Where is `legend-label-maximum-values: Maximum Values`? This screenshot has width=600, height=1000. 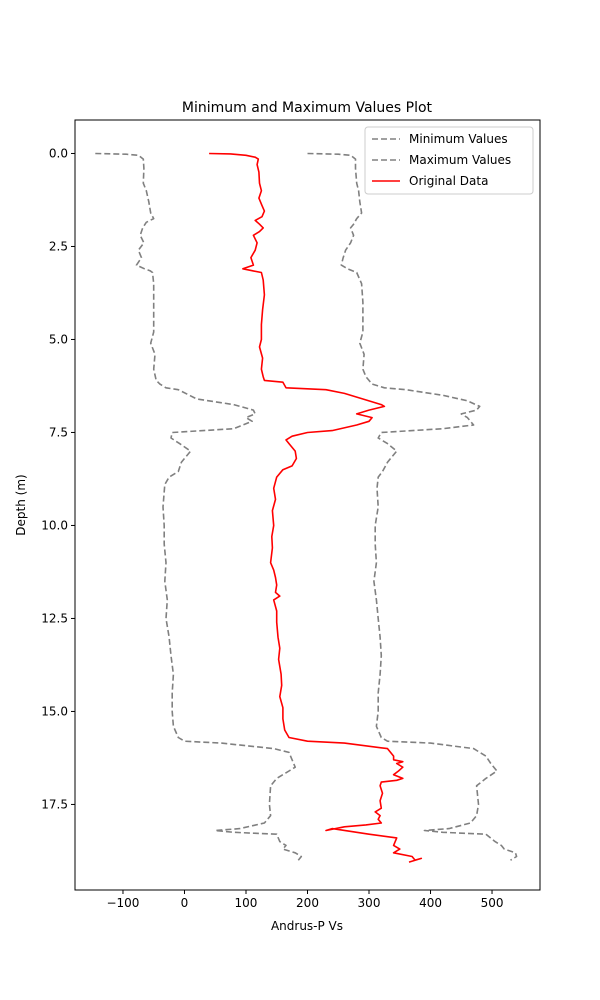 legend-label-maximum-values: Maximum Values is located at coordinates (460, 160).